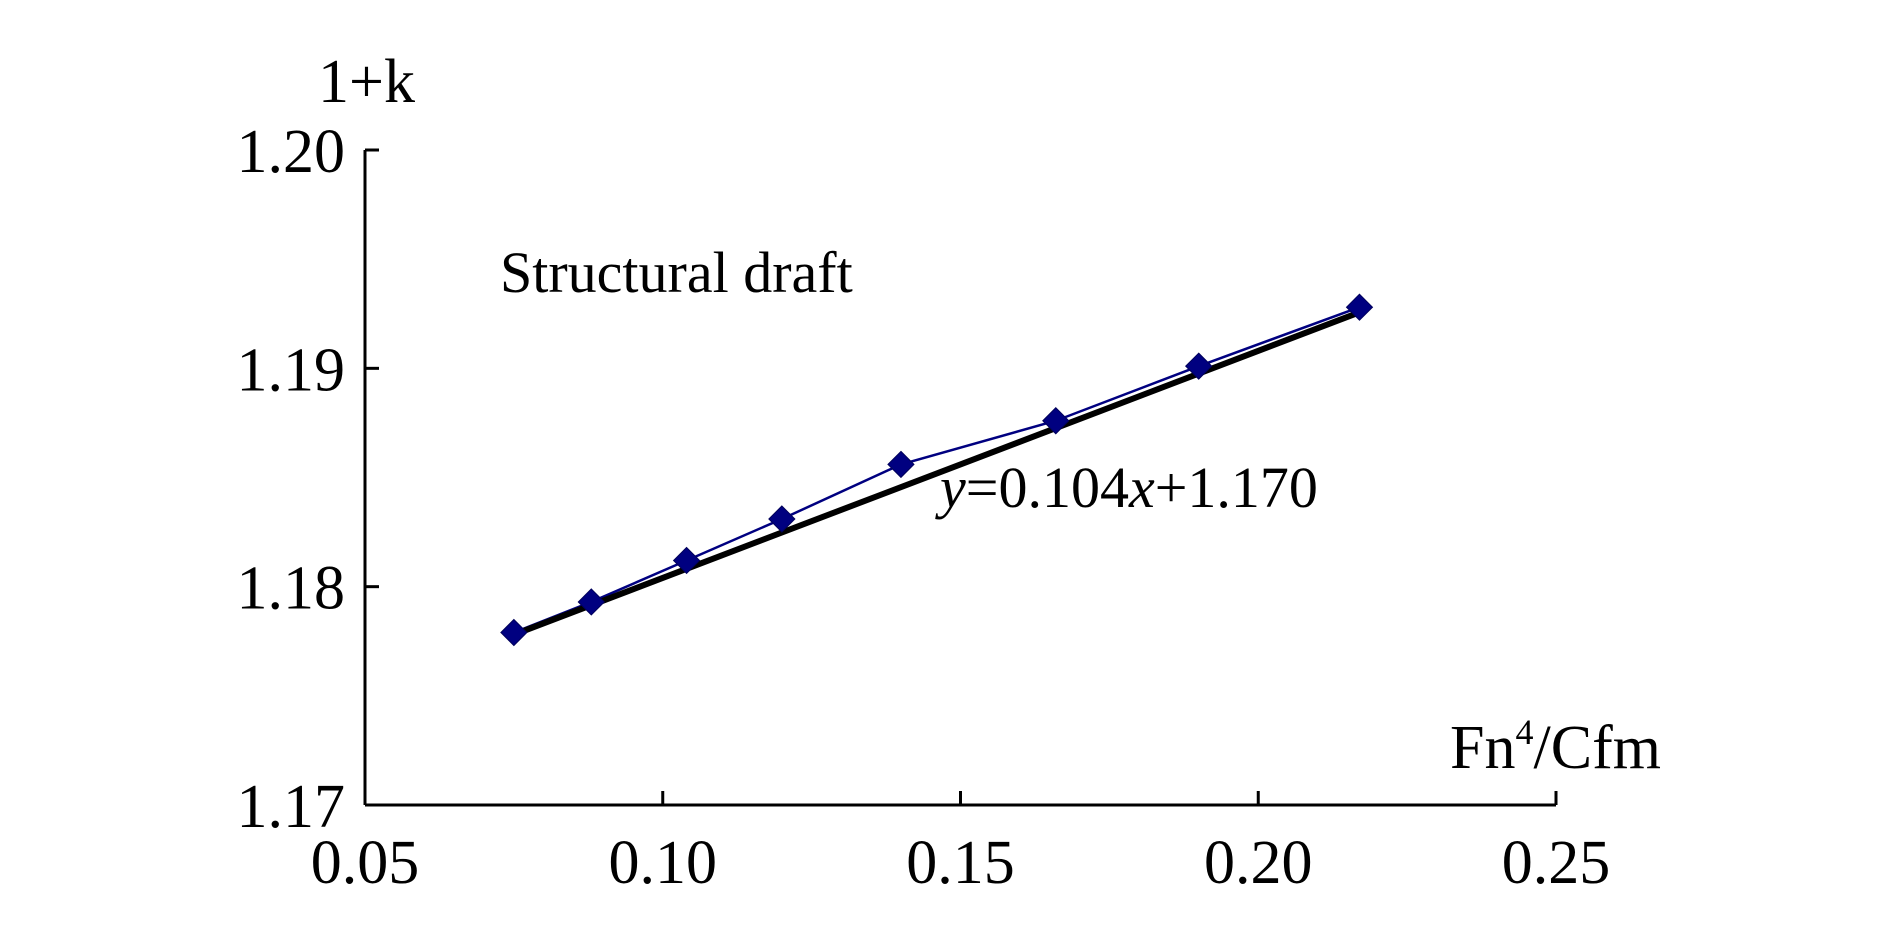 This screenshot has width=1890, height=945. What do you see at coordinates (960, 863) in the screenshot?
I see `x-tick-label: 0.15` at bounding box center [960, 863].